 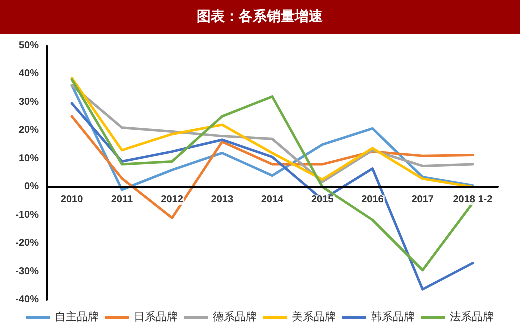 I want to click on x-tick-label: 2013, so click(x=222, y=200).